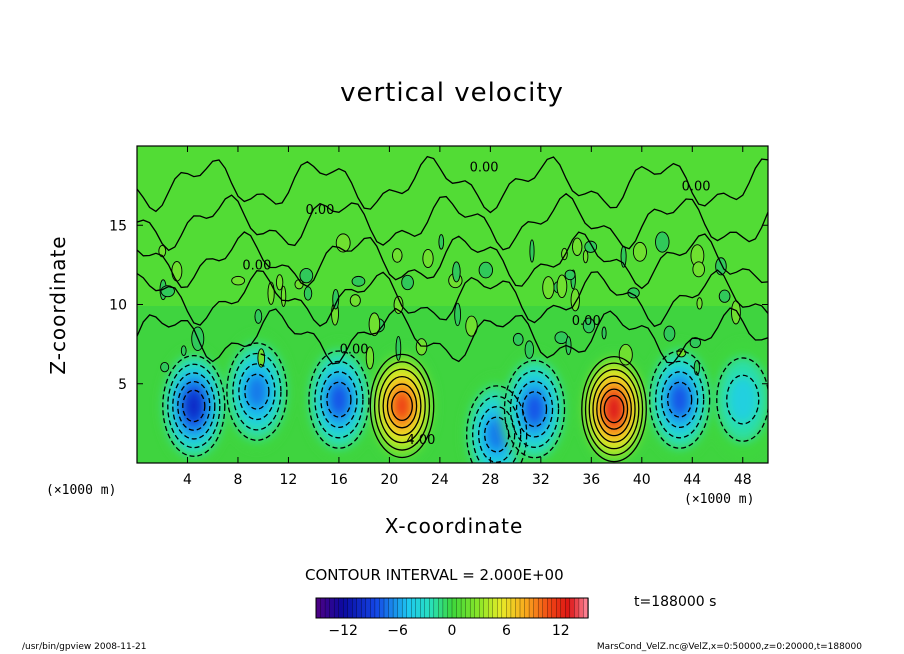 Image resolution: width=904 pixels, height=654 pixels. I want to click on footer-program-date: /usr/bin/gpview 2008-11-21, so click(84, 647).